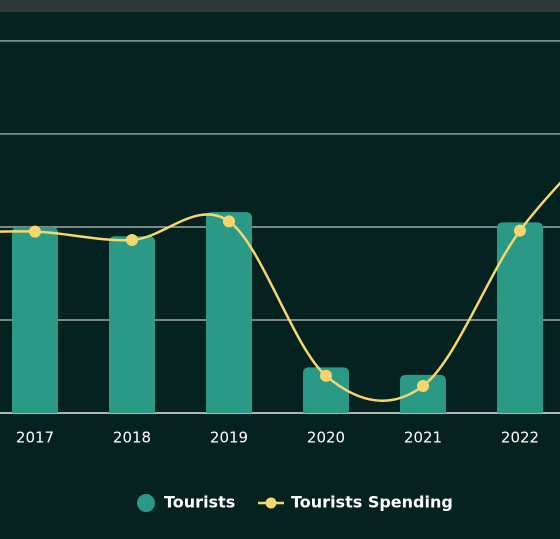  Describe the element at coordinates (326, 438) in the screenshot. I see `x-tick-label: 2020` at that location.